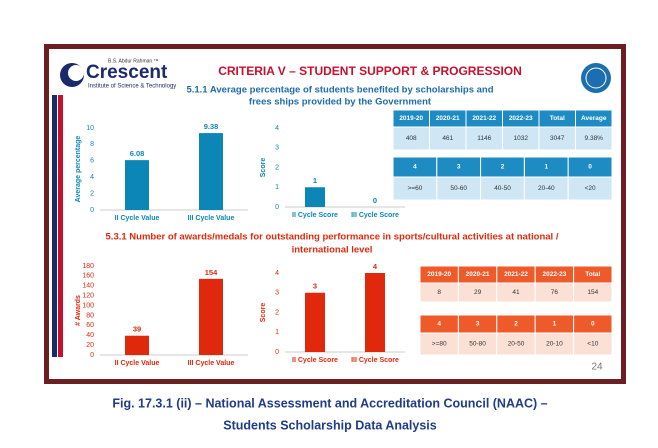  Describe the element at coordinates (90, 345) in the screenshot. I see `y-tick-label: 20` at that location.